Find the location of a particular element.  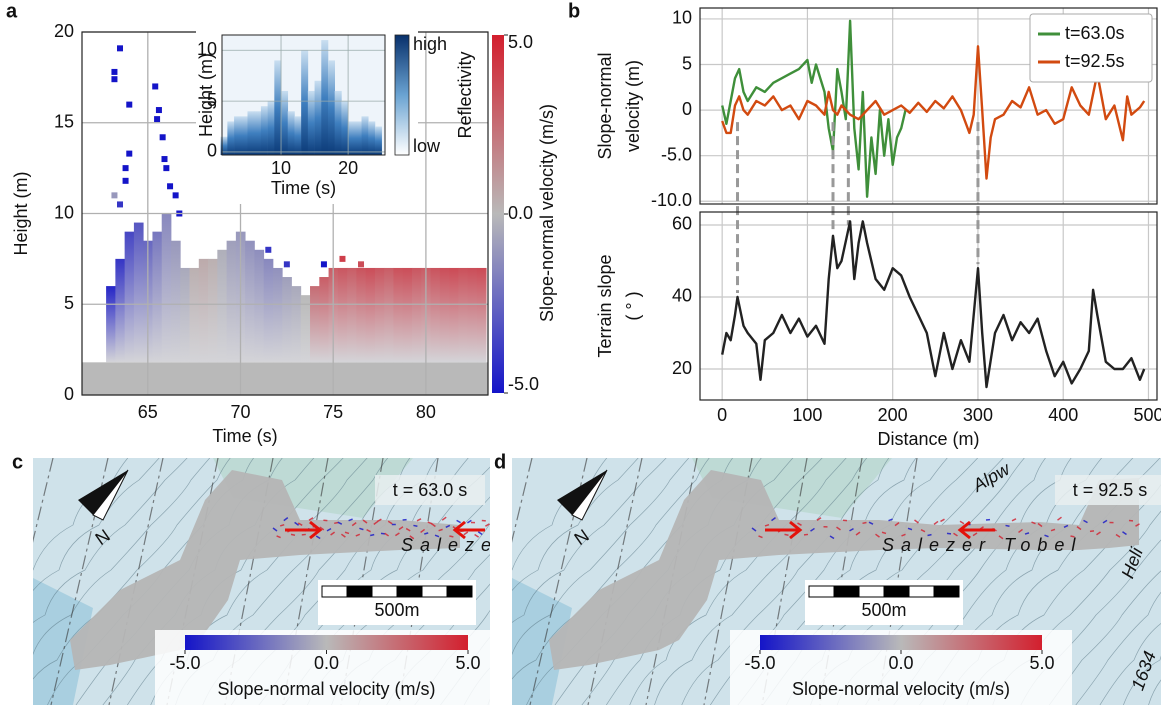

inset-y-tick-label: 0 is located at coordinates (212, 151).